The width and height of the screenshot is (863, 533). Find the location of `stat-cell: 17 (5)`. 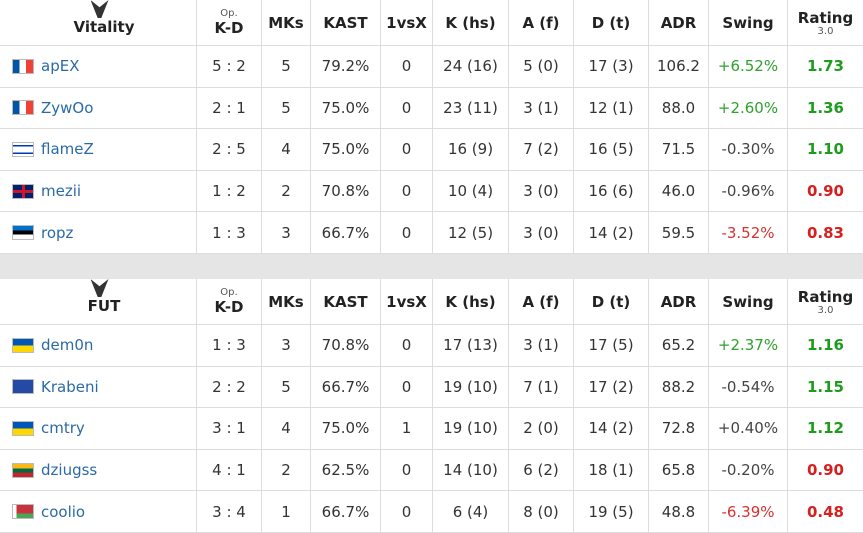

stat-cell: 17 (5) is located at coordinates (610, 345).